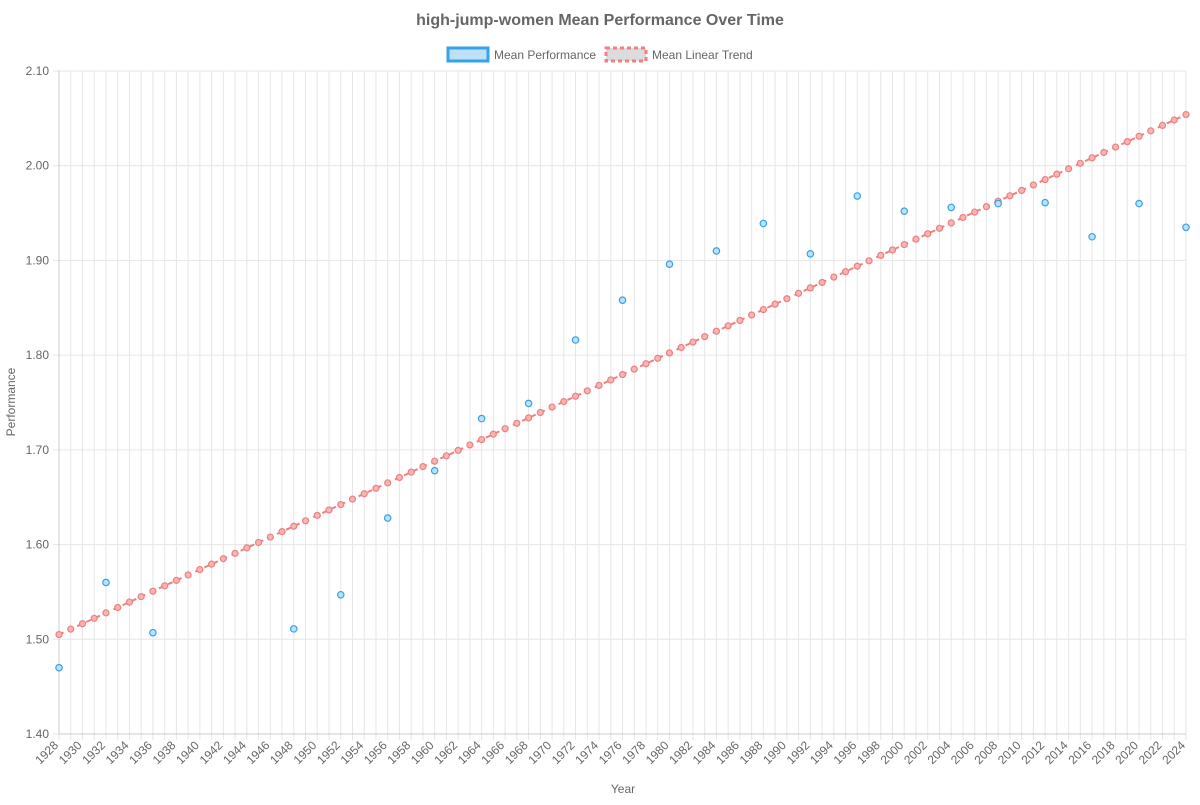 The width and height of the screenshot is (1200, 805). I want to click on x-tick-label: 1938, so click(164, 752).